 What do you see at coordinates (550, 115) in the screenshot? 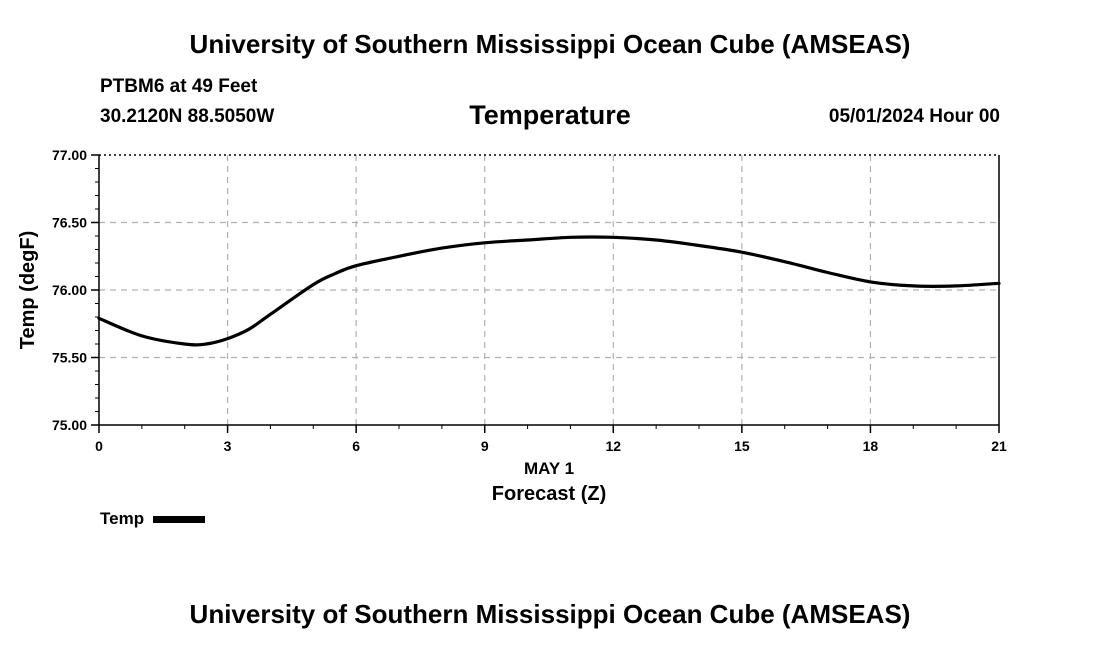
I see `chart-subtitle: Temperature` at bounding box center [550, 115].